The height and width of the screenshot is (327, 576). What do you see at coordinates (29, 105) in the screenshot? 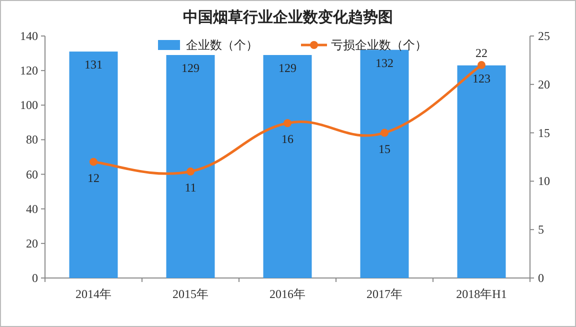
I see `y-tick-label: 100` at bounding box center [29, 105].